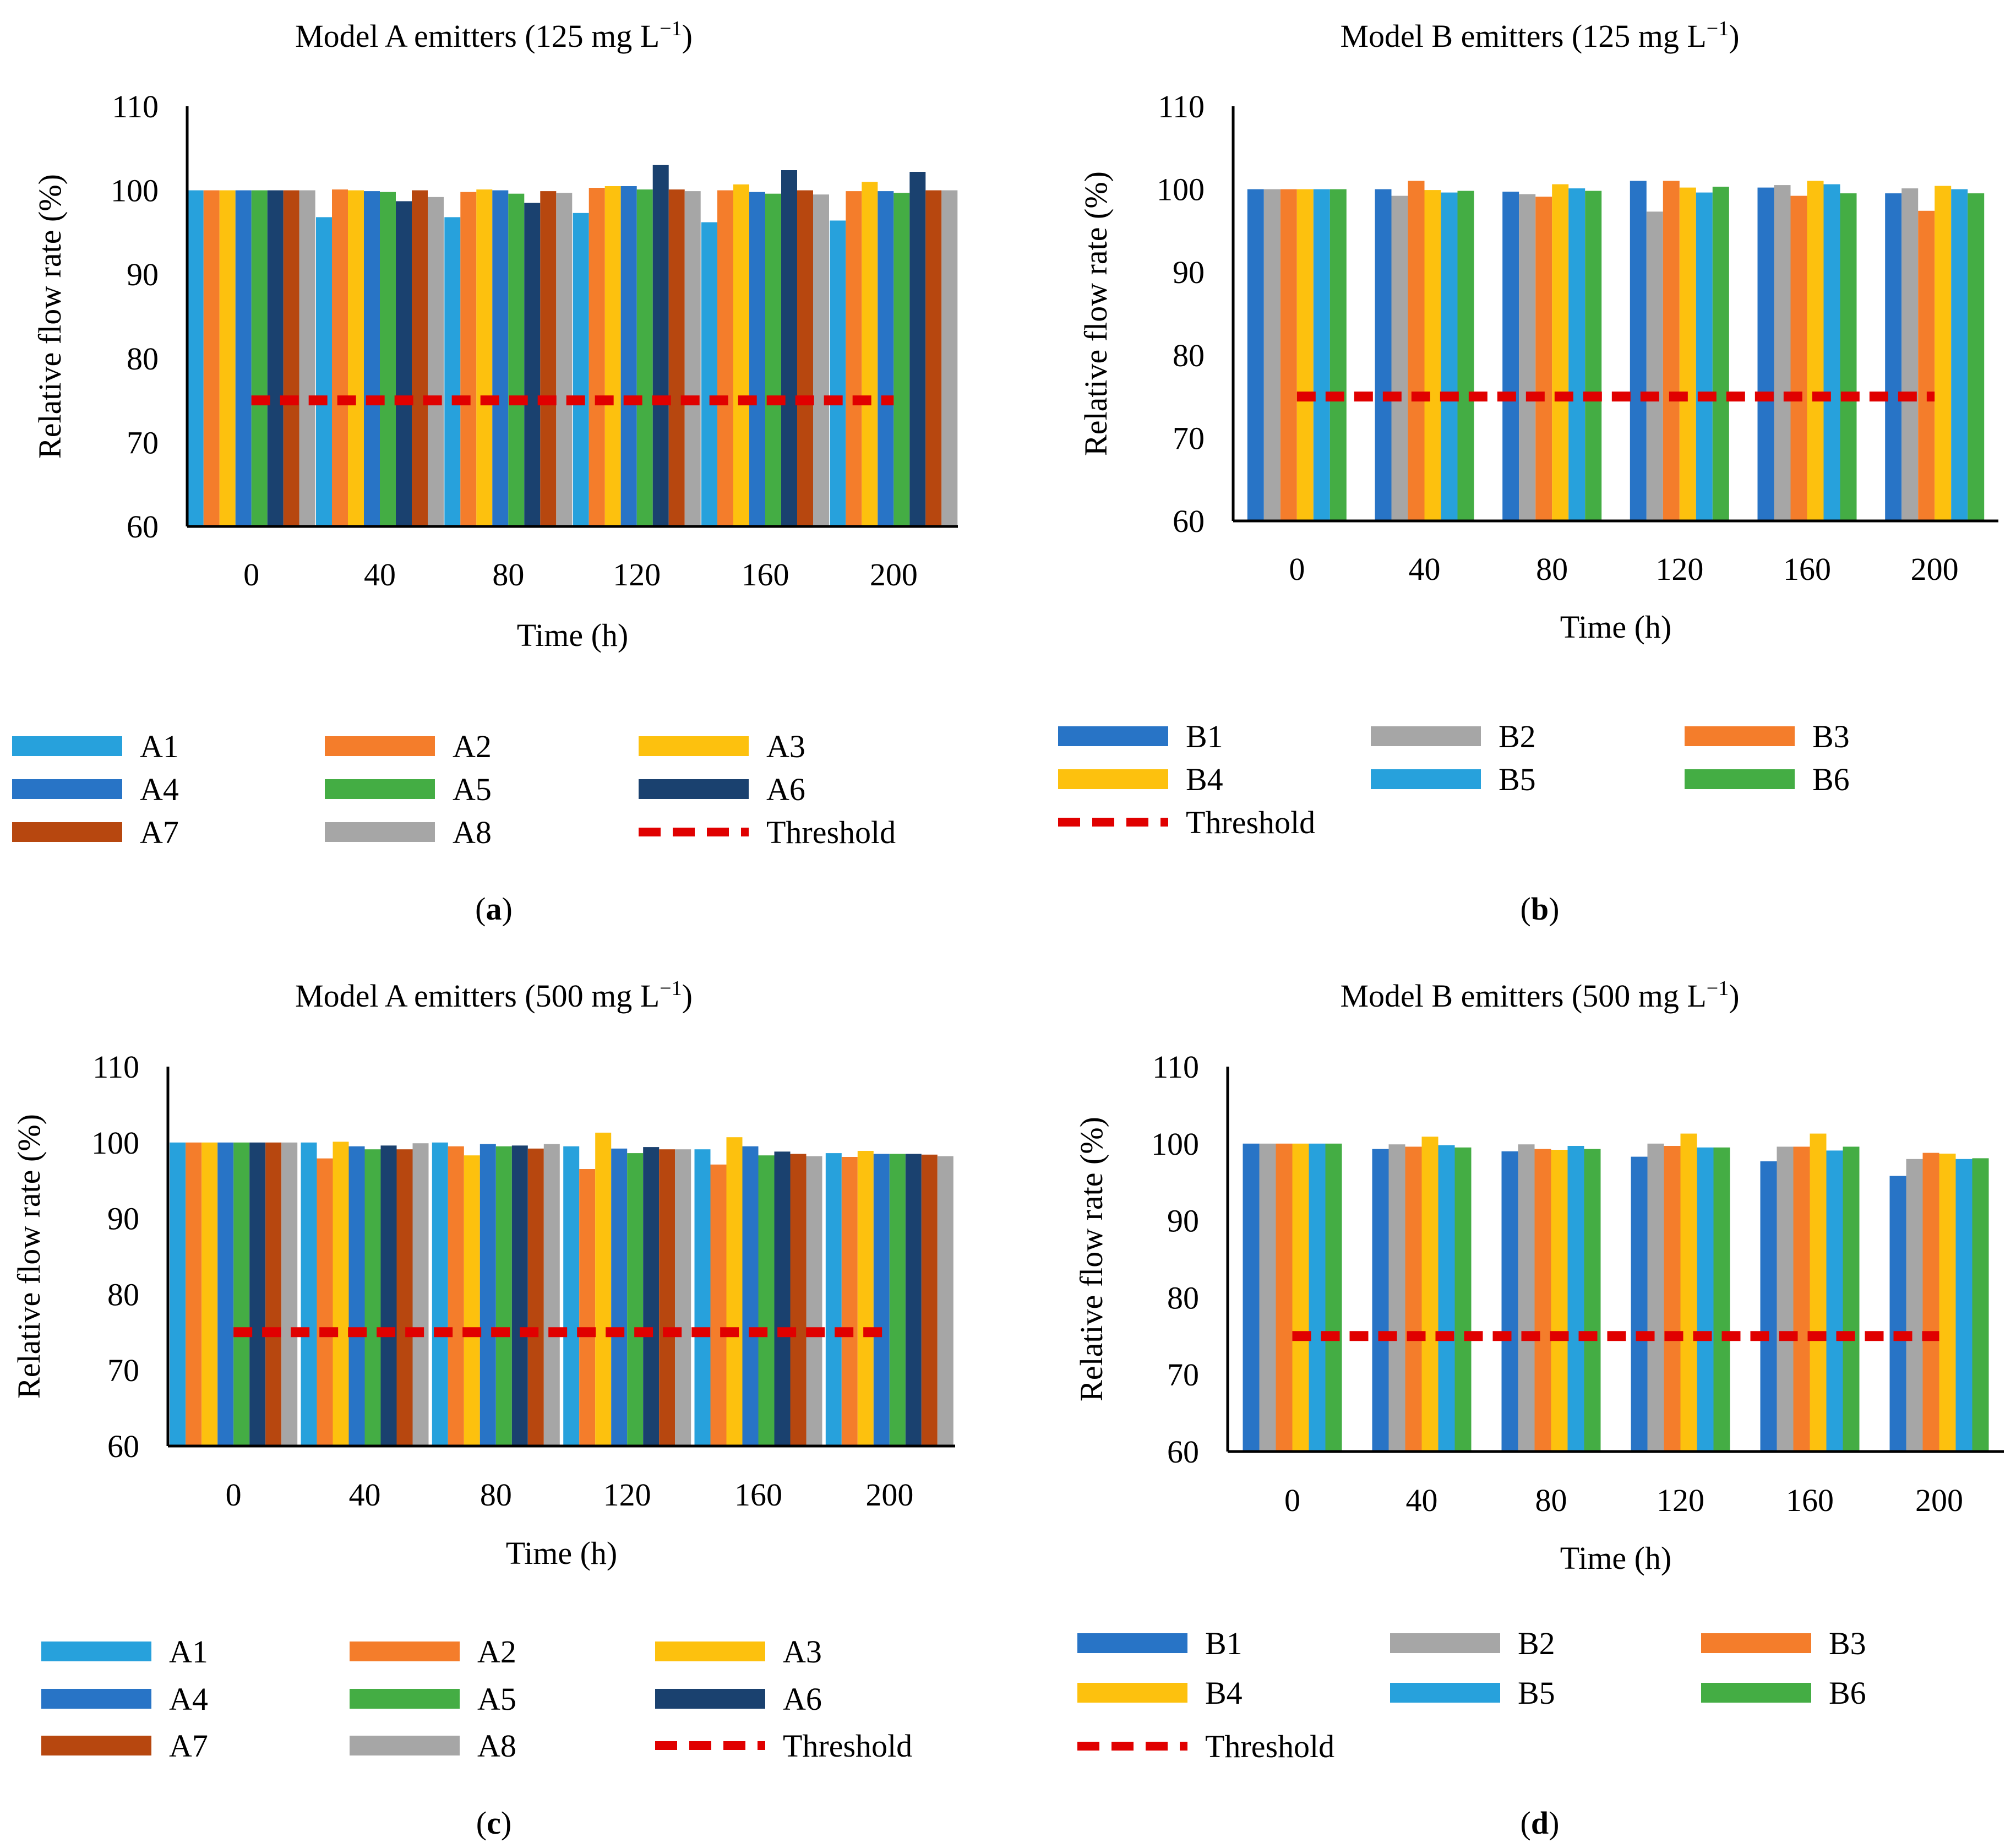  Describe the element at coordinates (1272, 355) in the screenshot. I see `bar-B2-t0` at that location.